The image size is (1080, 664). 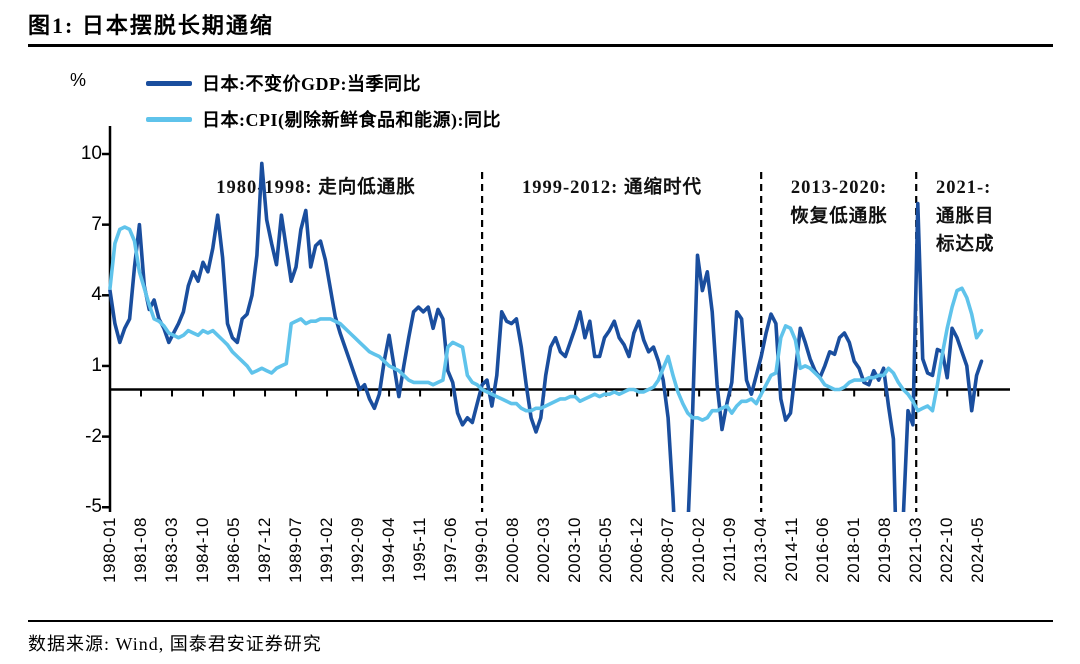 I want to click on x-tick-label: 1989-07, so click(x=296, y=565).